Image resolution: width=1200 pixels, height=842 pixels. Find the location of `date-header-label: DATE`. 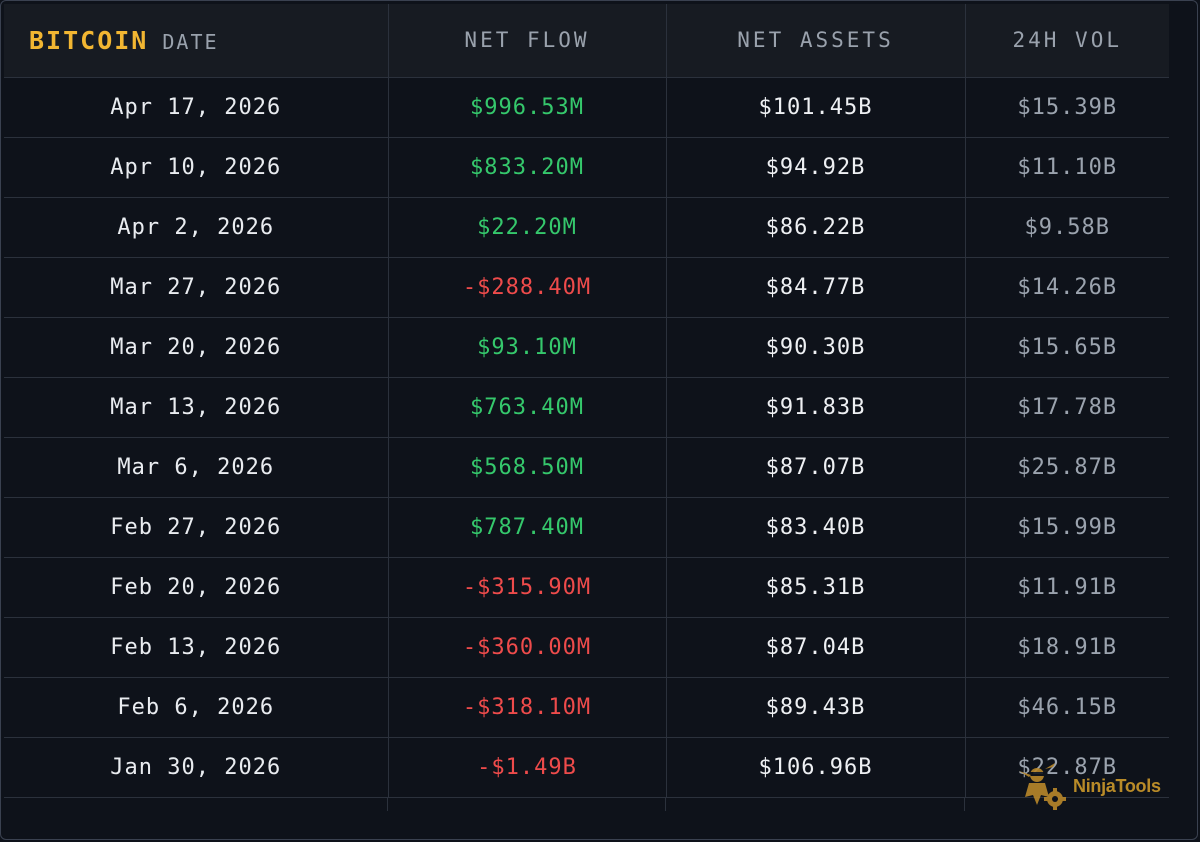

date-header-label: DATE is located at coordinates (190, 41).